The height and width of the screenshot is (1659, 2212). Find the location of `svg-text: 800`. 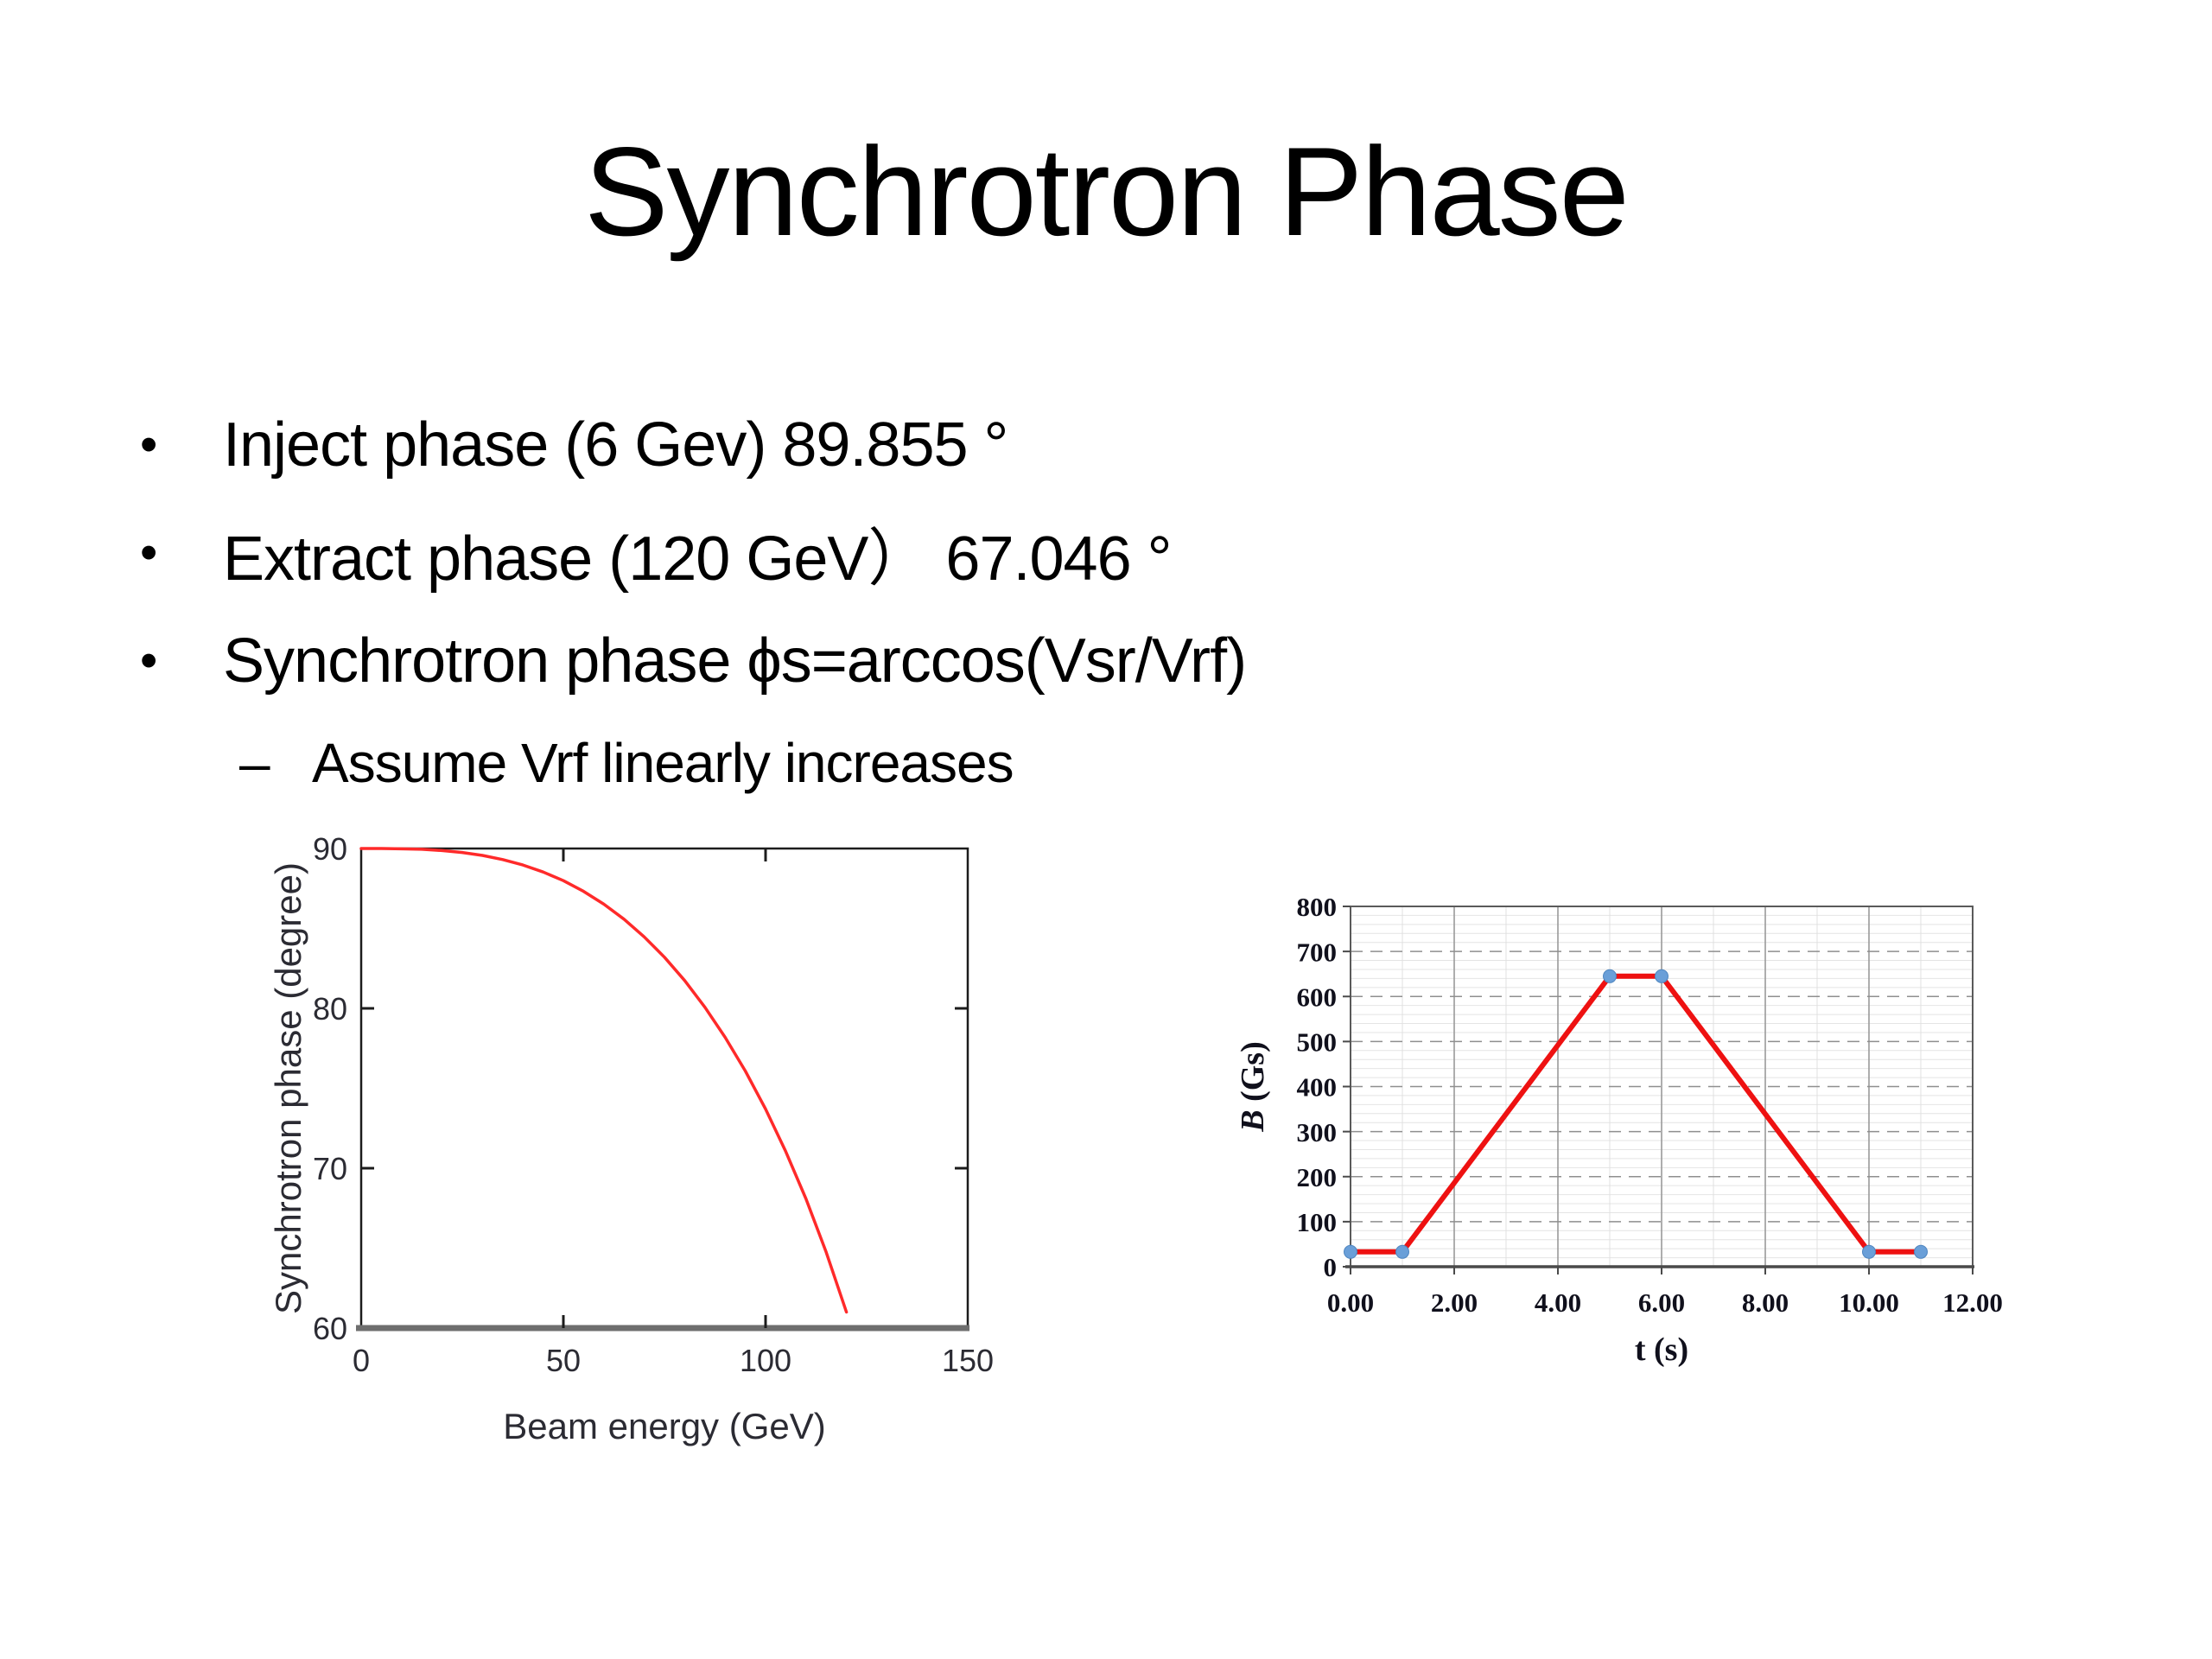

svg-text: 800 is located at coordinates (1317, 907).